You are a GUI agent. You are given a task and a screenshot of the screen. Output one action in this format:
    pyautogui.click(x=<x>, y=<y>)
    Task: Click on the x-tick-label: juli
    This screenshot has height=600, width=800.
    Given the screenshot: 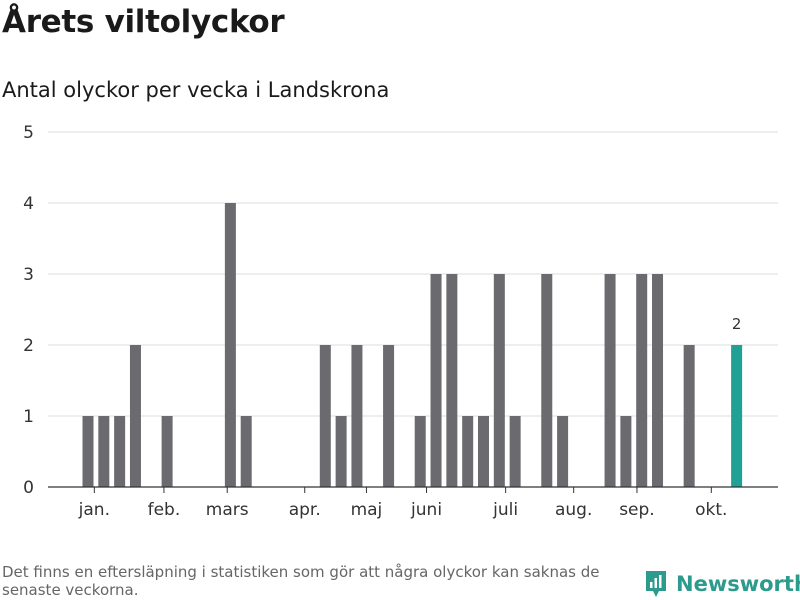 What is the action you would take?
    pyautogui.click(x=505, y=510)
    